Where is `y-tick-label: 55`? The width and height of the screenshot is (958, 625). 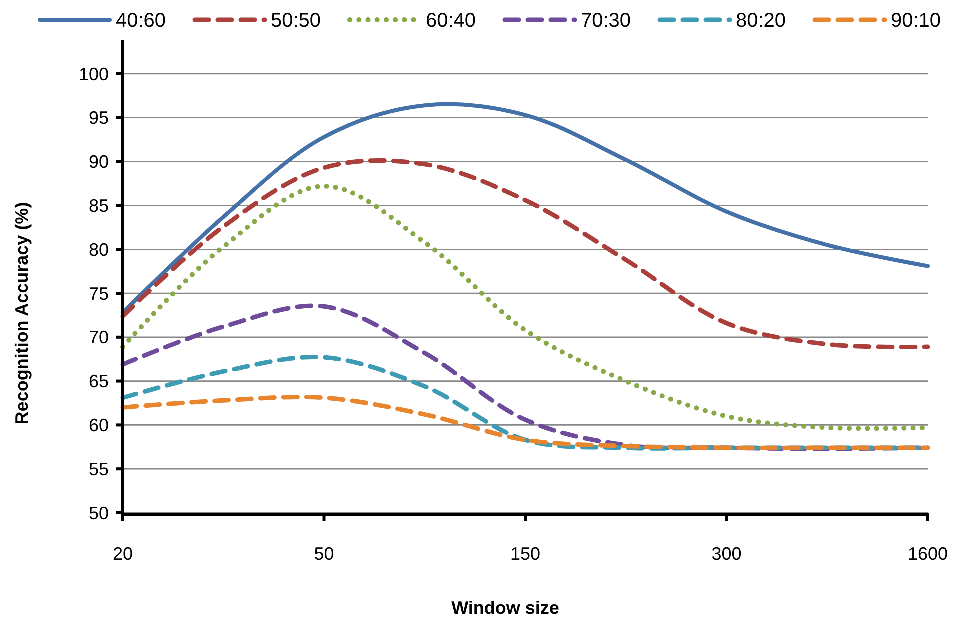
y-tick-label: 55 is located at coordinates (98, 469).